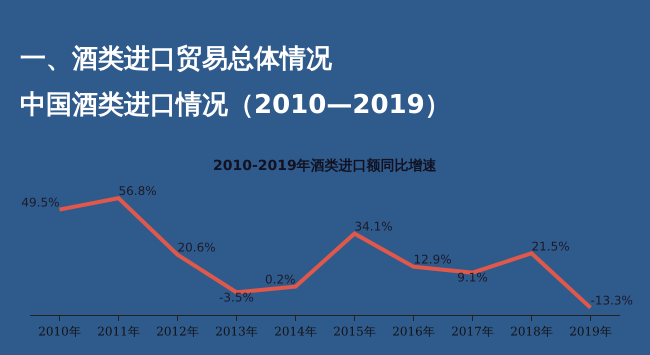 The width and height of the screenshot is (650, 355). I want to click on data-label: 12.9%, so click(433, 259).